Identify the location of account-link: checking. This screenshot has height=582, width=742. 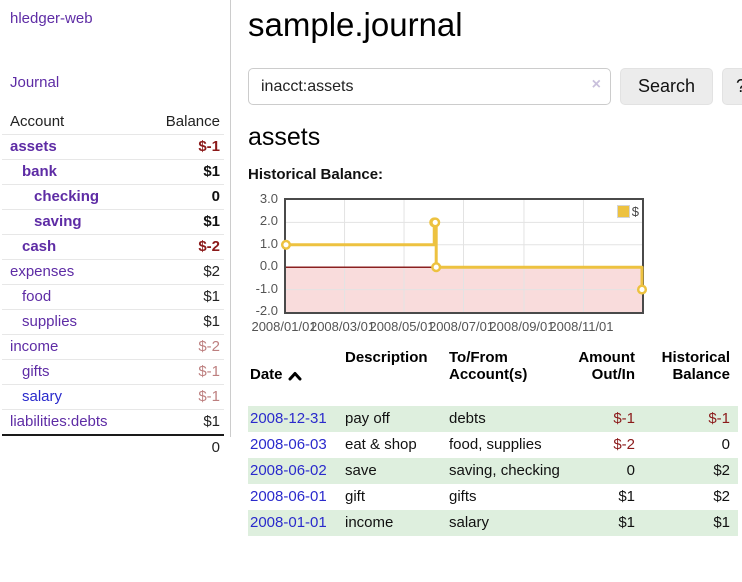
(67, 196).